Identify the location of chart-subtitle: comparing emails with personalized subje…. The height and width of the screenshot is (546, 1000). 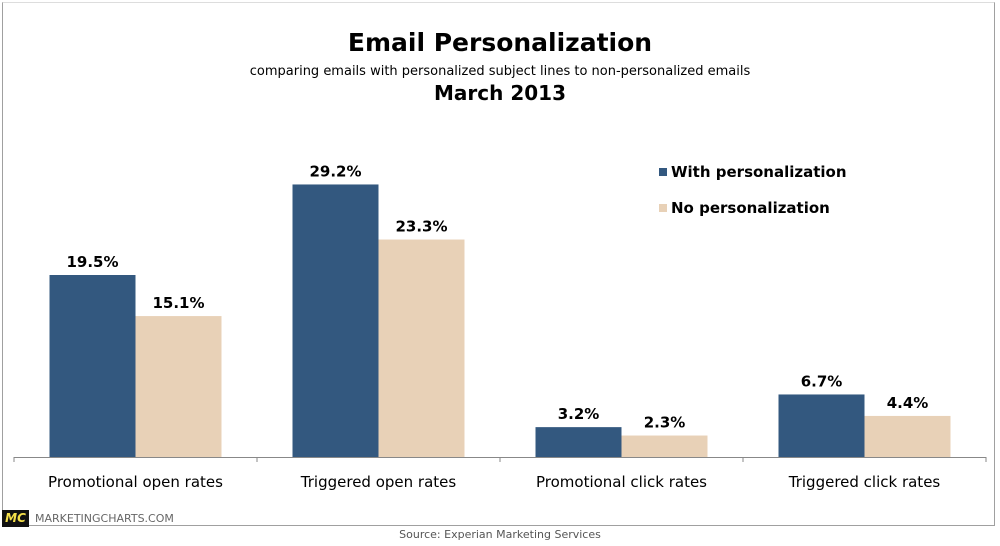
(500, 71).